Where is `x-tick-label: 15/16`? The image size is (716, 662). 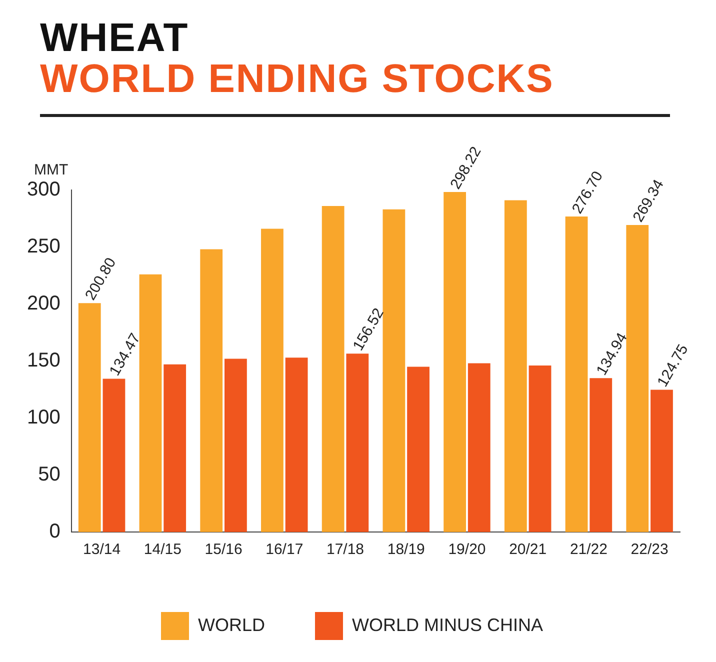
x-tick-label: 15/16 is located at coordinates (223, 549).